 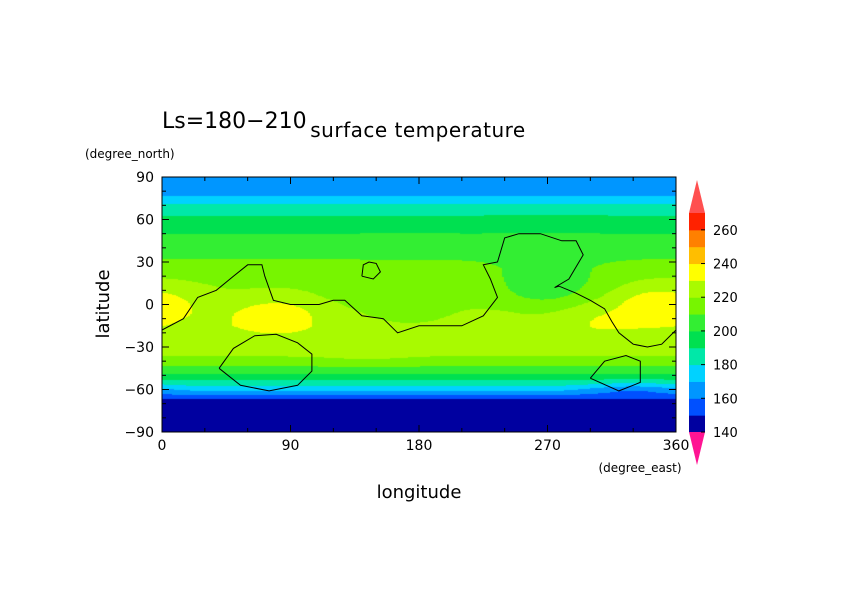 What do you see at coordinates (419, 446) in the screenshot?
I see `x-tick-label-180: 180` at bounding box center [419, 446].